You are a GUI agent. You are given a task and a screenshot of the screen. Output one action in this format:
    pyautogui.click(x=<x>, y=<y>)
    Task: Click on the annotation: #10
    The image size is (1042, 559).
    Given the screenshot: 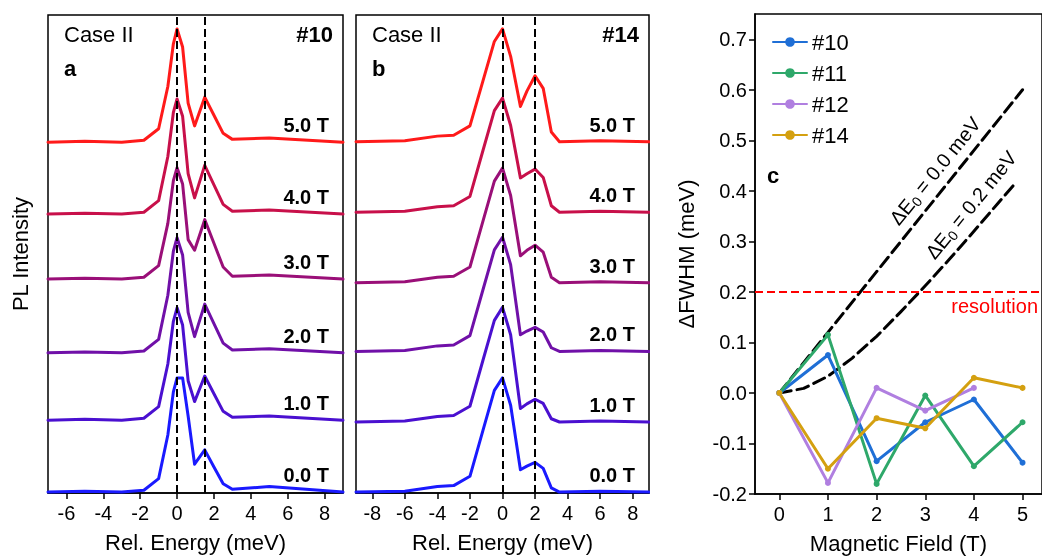 What is the action you would take?
    pyautogui.click(x=315, y=34)
    